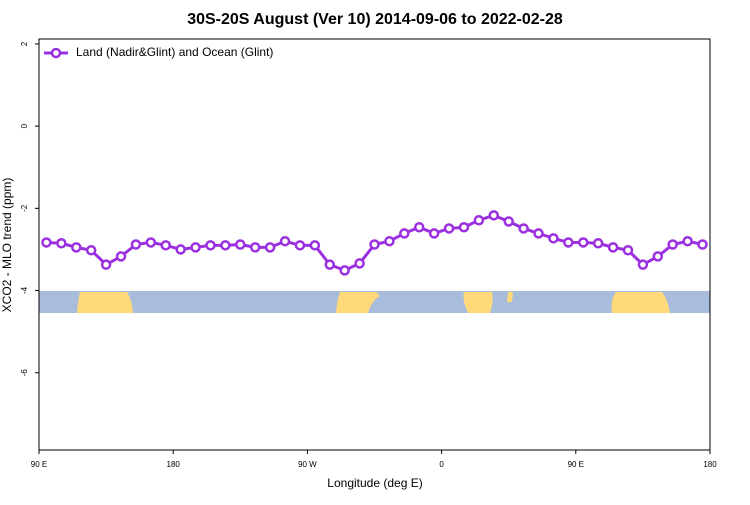 The width and height of the screenshot is (750, 505). I want to click on x-axis-label: Longitude (deg E), so click(374, 483).